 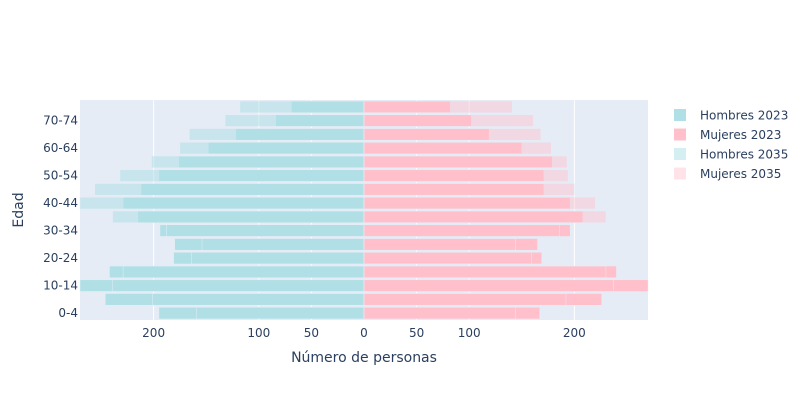 I want to click on bar-hombres-2035-75+, so click(x=302, y=106).